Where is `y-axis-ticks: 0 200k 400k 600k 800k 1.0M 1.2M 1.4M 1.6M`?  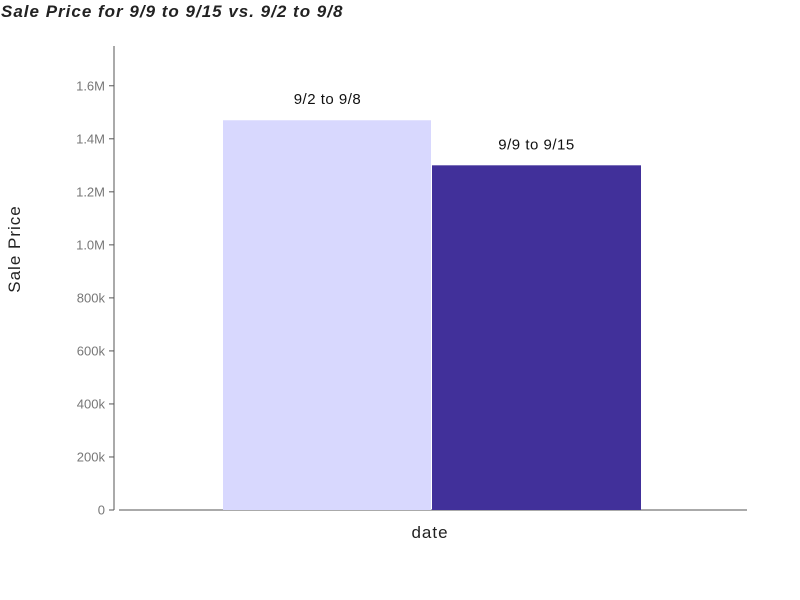
y-axis-ticks: 0 200k 400k 600k 800k 1.0M 1.2M 1.4M 1.6M is located at coordinates (95, 298).